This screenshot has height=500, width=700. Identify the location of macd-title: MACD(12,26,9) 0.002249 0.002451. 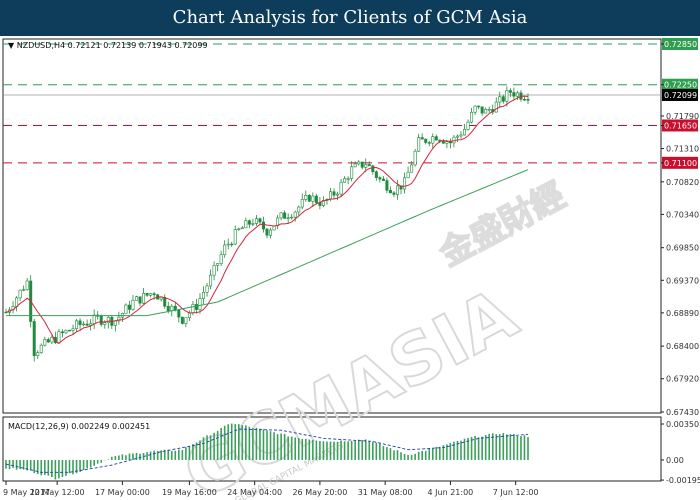
(79, 426).